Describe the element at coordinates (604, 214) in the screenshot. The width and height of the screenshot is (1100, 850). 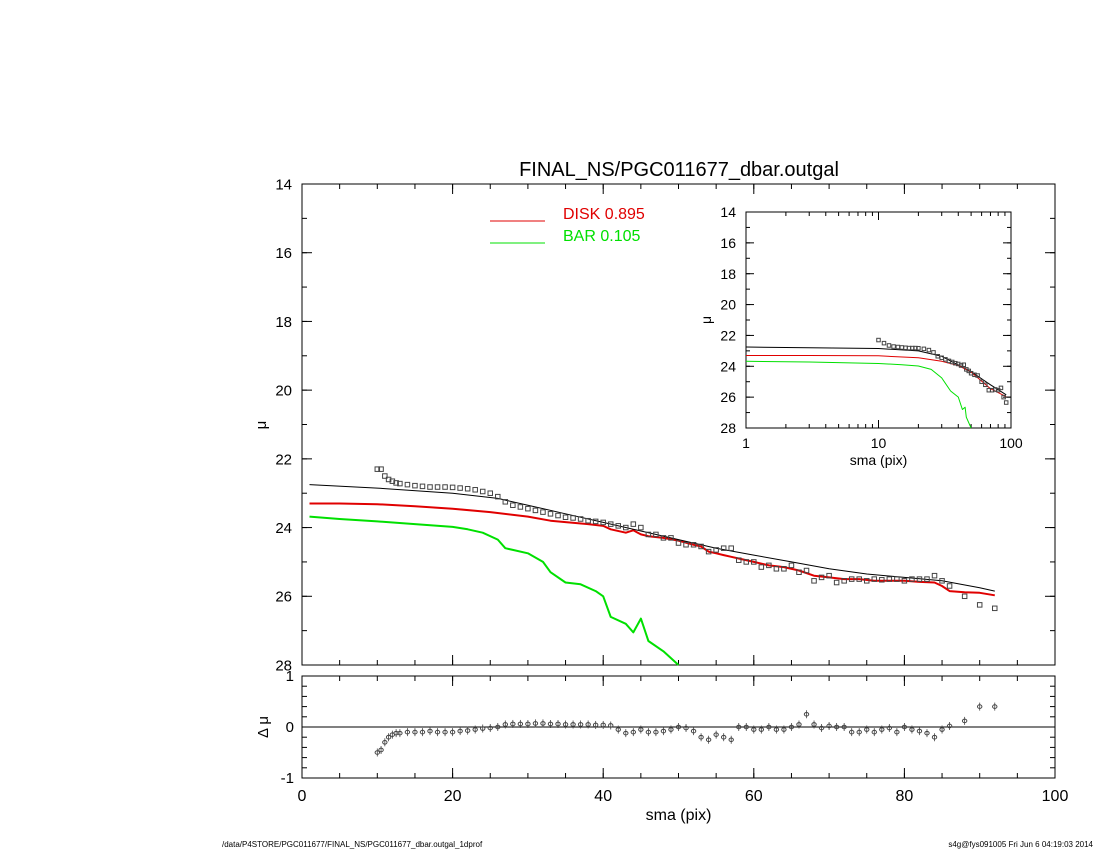
I see `legend-disk-label: DISK 0.895` at that location.